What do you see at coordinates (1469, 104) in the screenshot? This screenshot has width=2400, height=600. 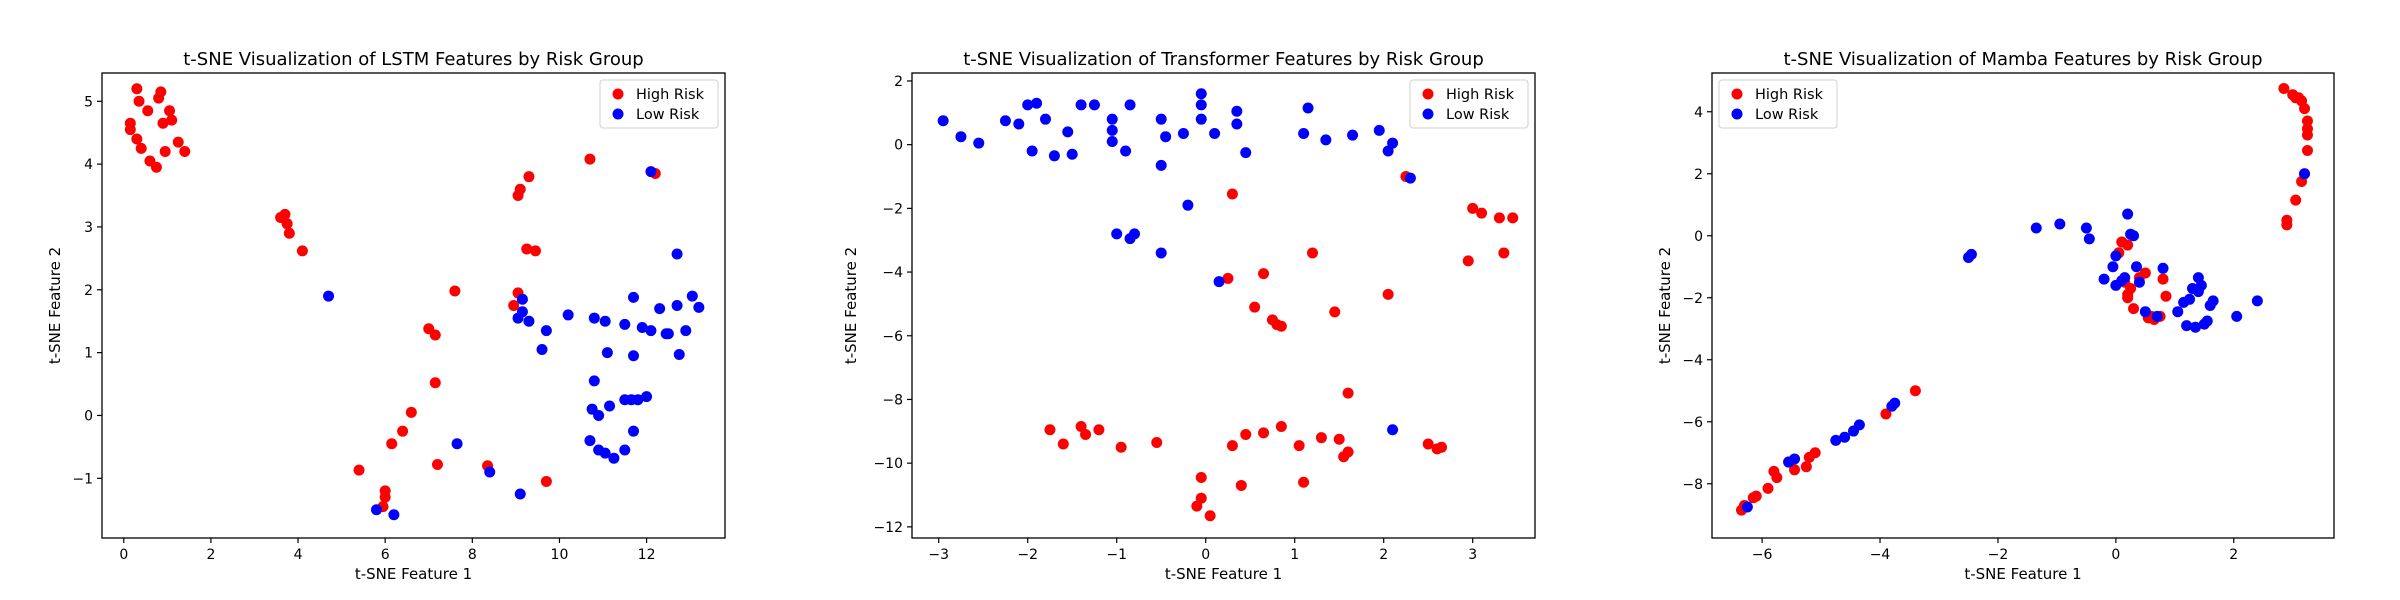 I see `legend-box` at bounding box center [1469, 104].